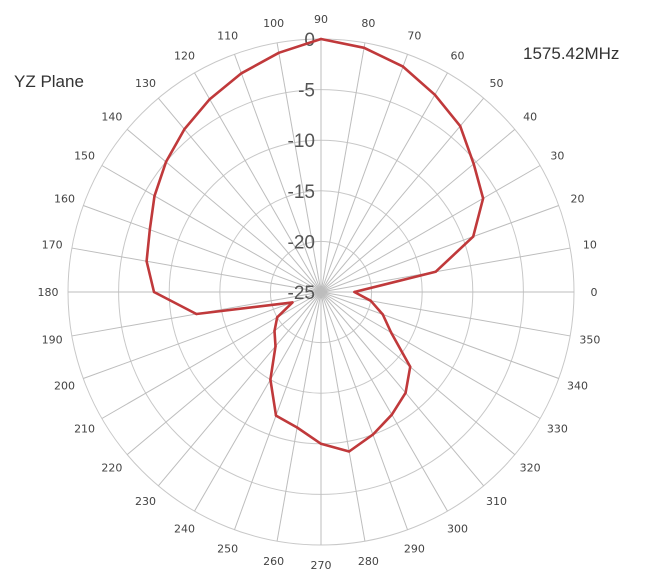 The image size is (647, 574). What do you see at coordinates (414, 549) in the screenshot?
I see `angle-tick-290: 290` at bounding box center [414, 549].